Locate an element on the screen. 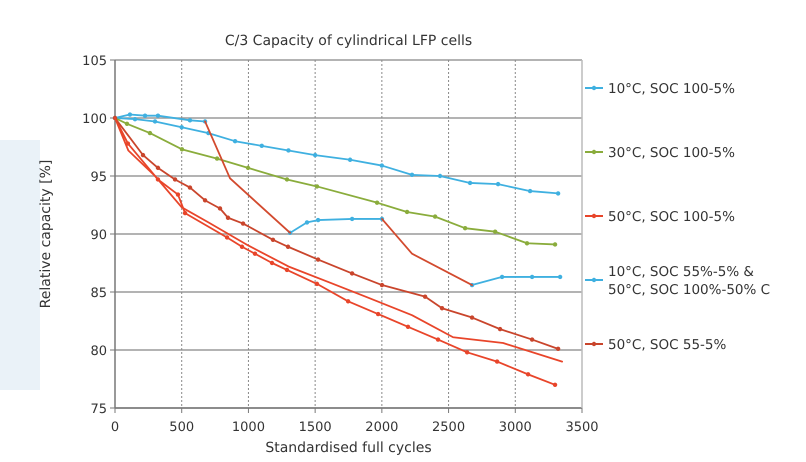  x-tick-label: 0 is located at coordinates (115, 427).